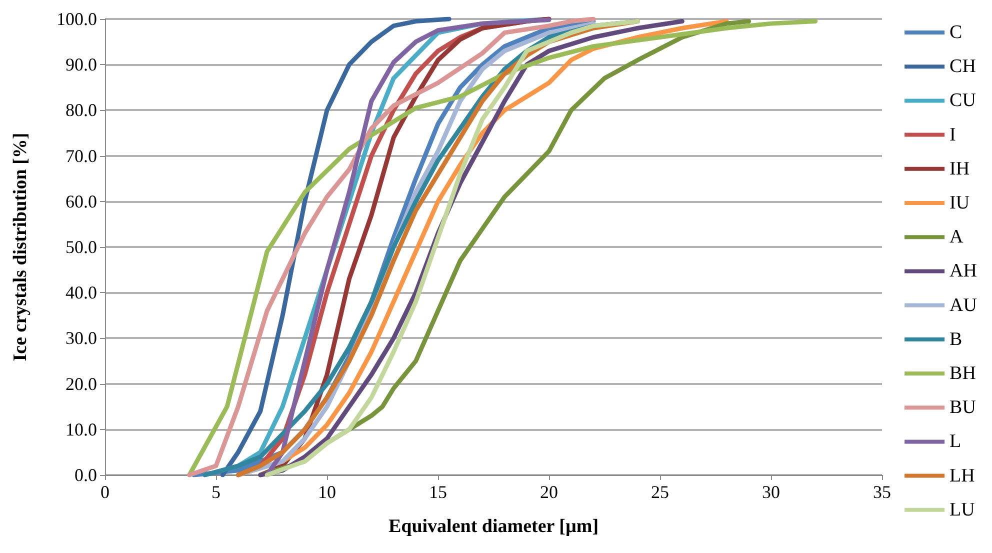 The height and width of the screenshot is (553, 992). Describe the element at coordinates (963, 475) in the screenshot. I see `legend-label: LH` at that location.